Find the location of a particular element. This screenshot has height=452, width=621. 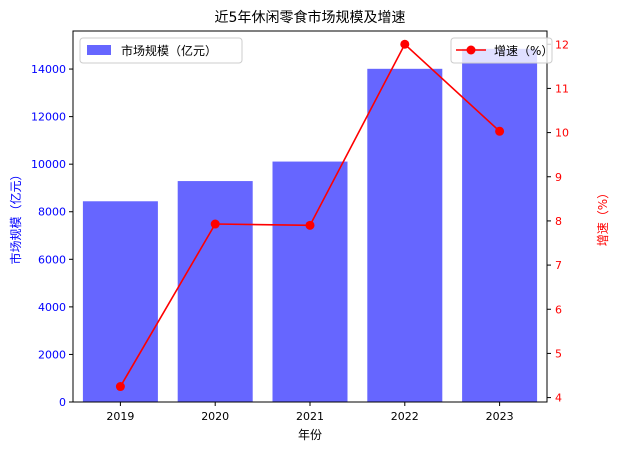

x-tick-label-2019: 2019 is located at coordinates (120, 416).